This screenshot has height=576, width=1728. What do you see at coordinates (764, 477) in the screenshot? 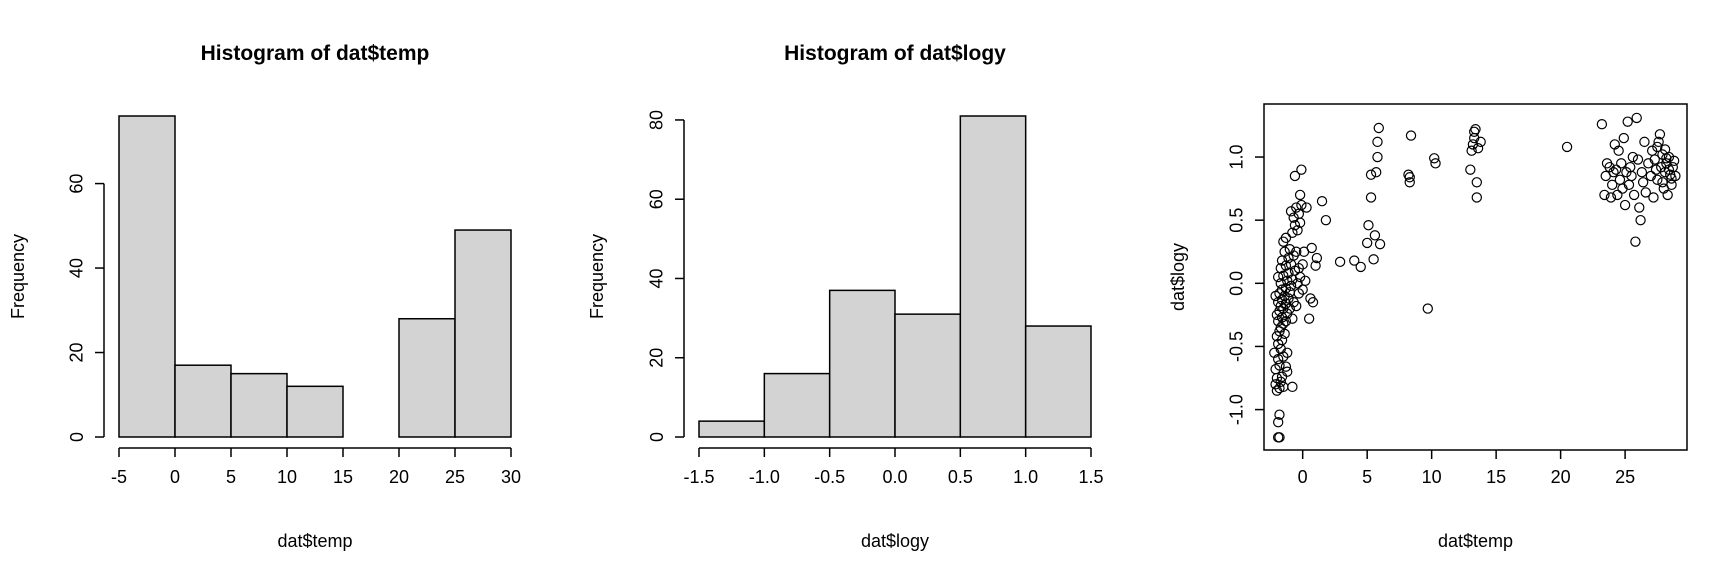
I see `x-tick-label: -1.0` at bounding box center [764, 477].